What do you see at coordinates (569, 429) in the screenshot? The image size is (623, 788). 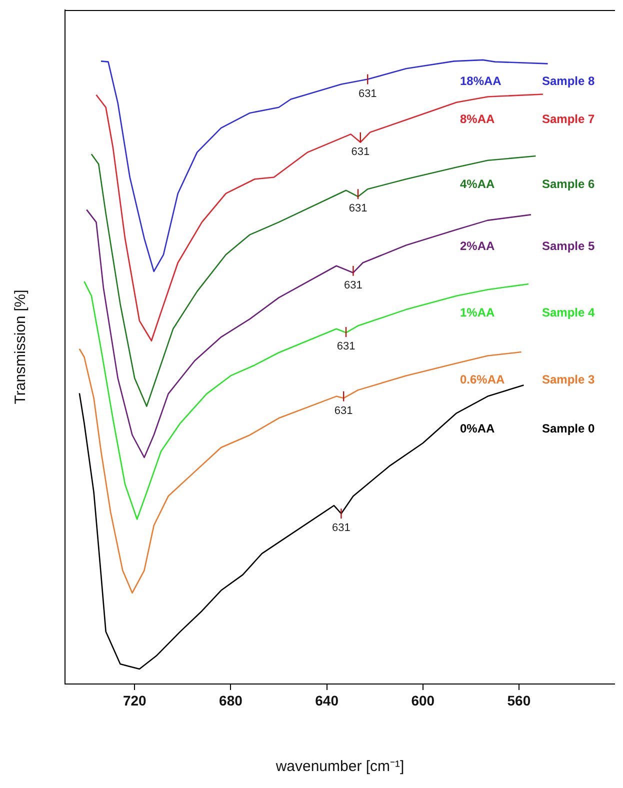 I see `annotation: Sample 0` at bounding box center [569, 429].